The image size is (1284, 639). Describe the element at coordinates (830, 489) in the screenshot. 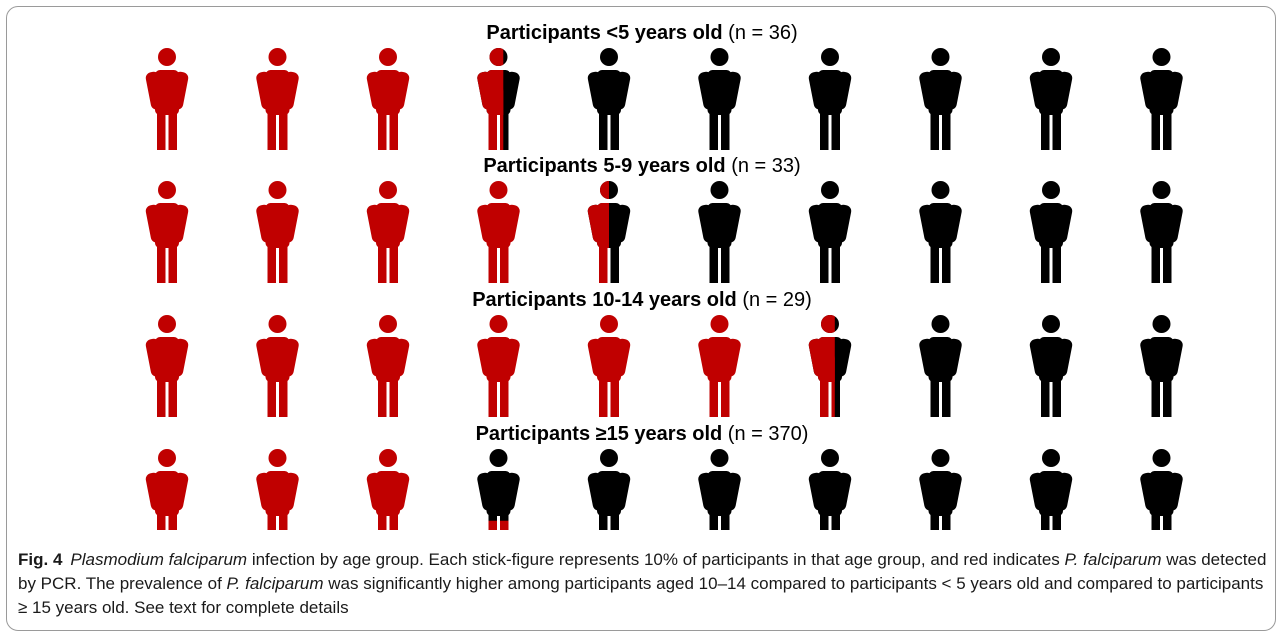

I see `person-icon-g3-i6` at that location.